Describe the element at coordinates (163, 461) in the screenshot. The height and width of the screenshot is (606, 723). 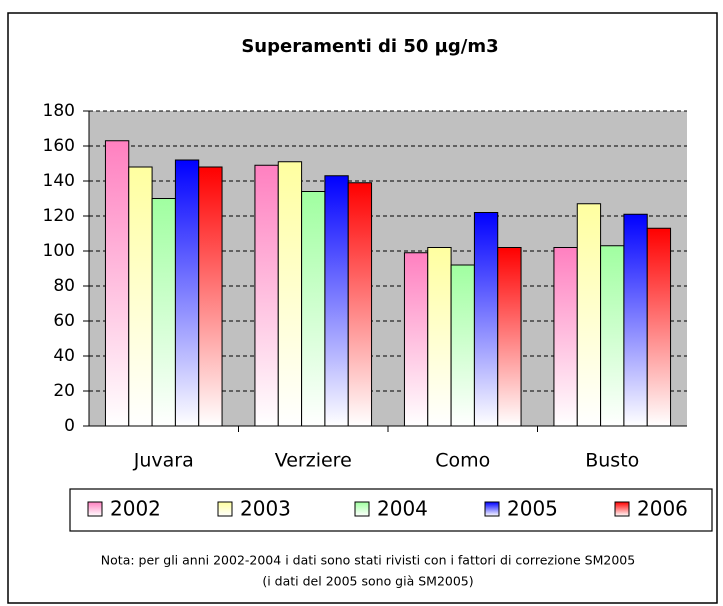
I see `x-tick-label: Juvara` at that location.